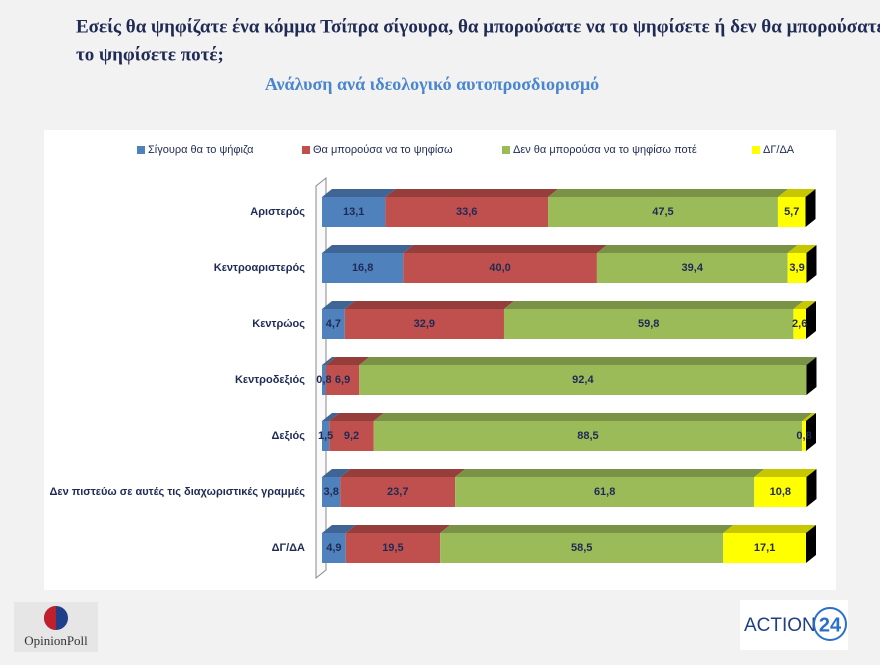 This screenshot has height=665, width=880. What do you see at coordinates (270, 380) in the screenshot?
I see `category-label: Κεντροδεξιός` at bounding box center [270, 380].